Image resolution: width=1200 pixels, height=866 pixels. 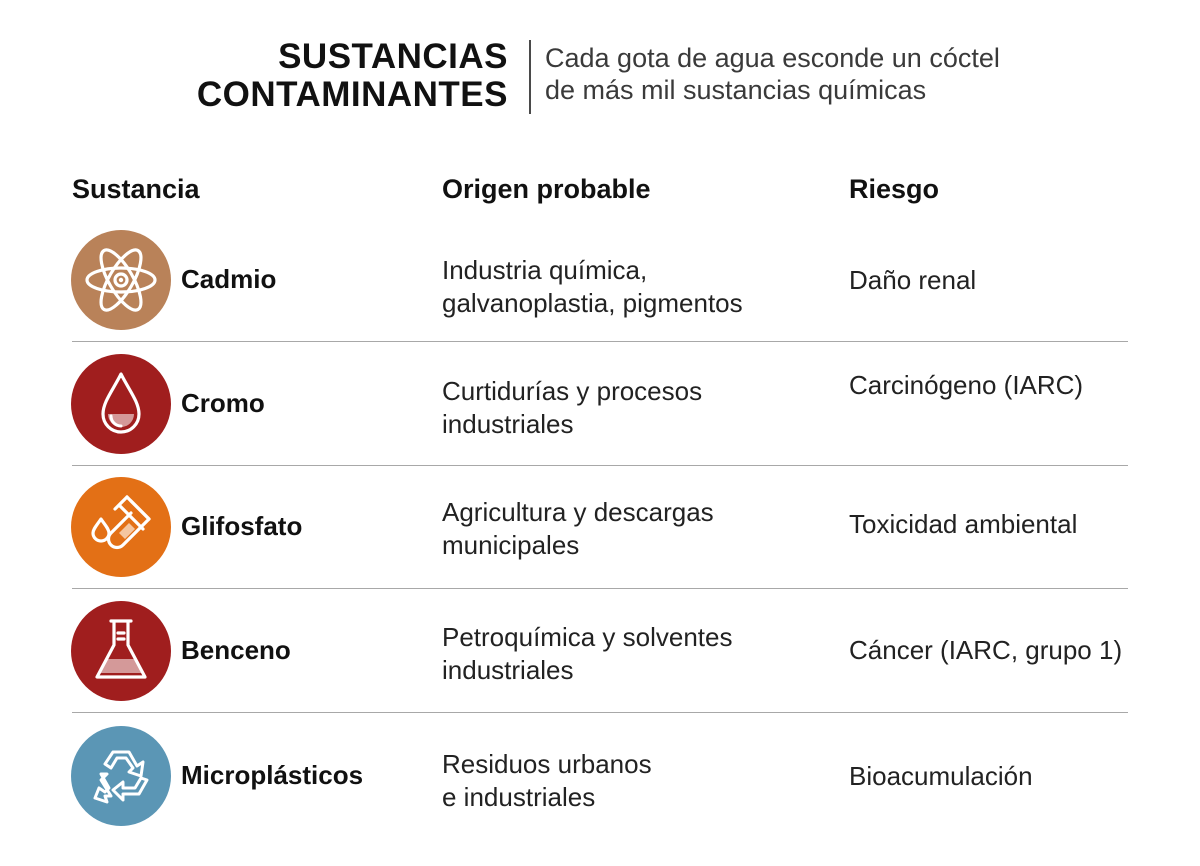 What do you see at coordinates (772, 58) in the screenshot?
I see `subtitle-line-1: Cada gota de agua esconde un cóctel` at bounding box center [772, 58].